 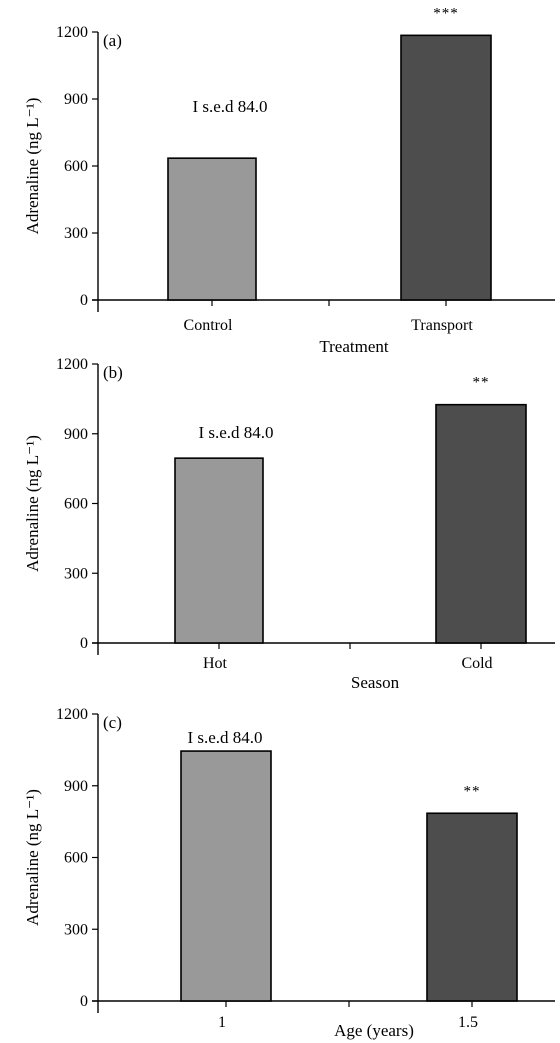 I want to click on x-axis-title: Season, so click(x=375, y=682).